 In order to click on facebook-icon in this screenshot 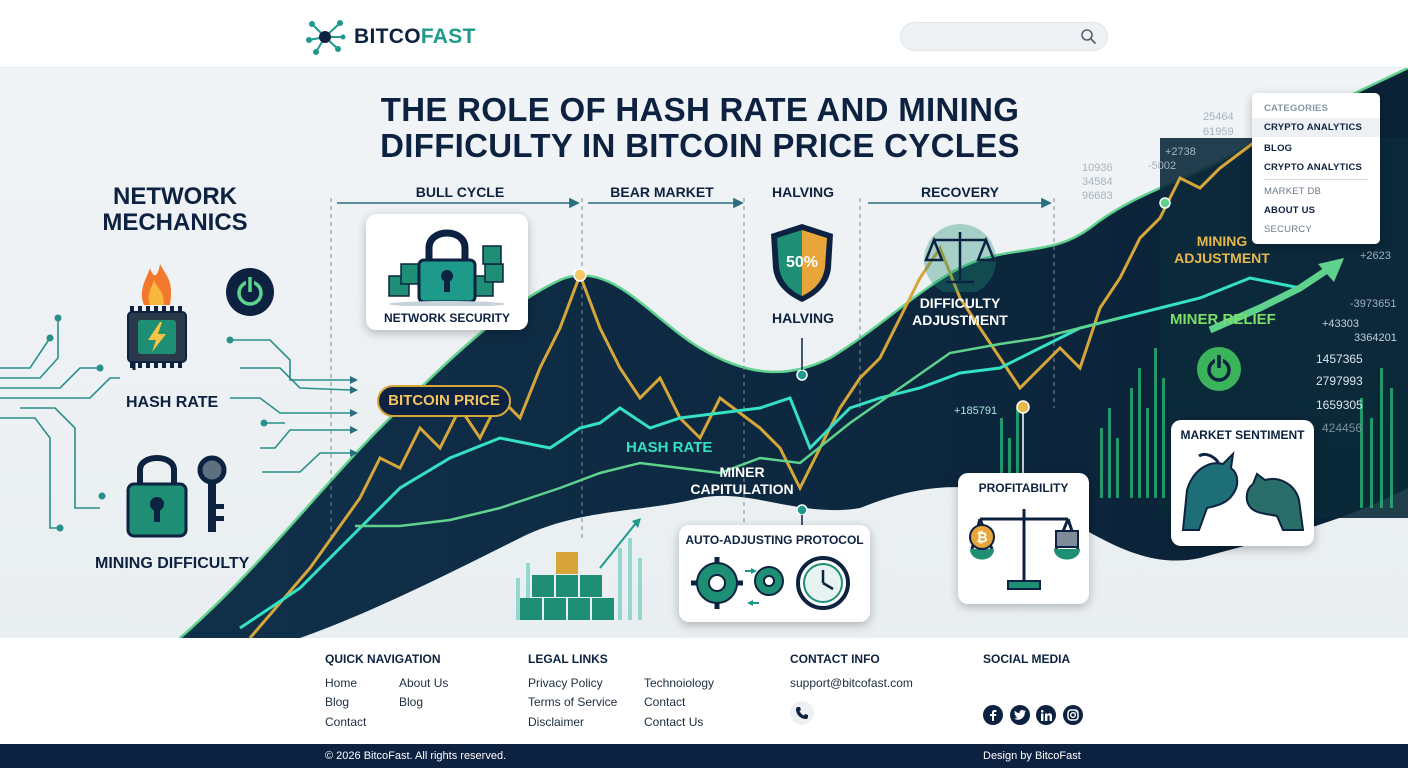, I will do `click(993, 715)`.